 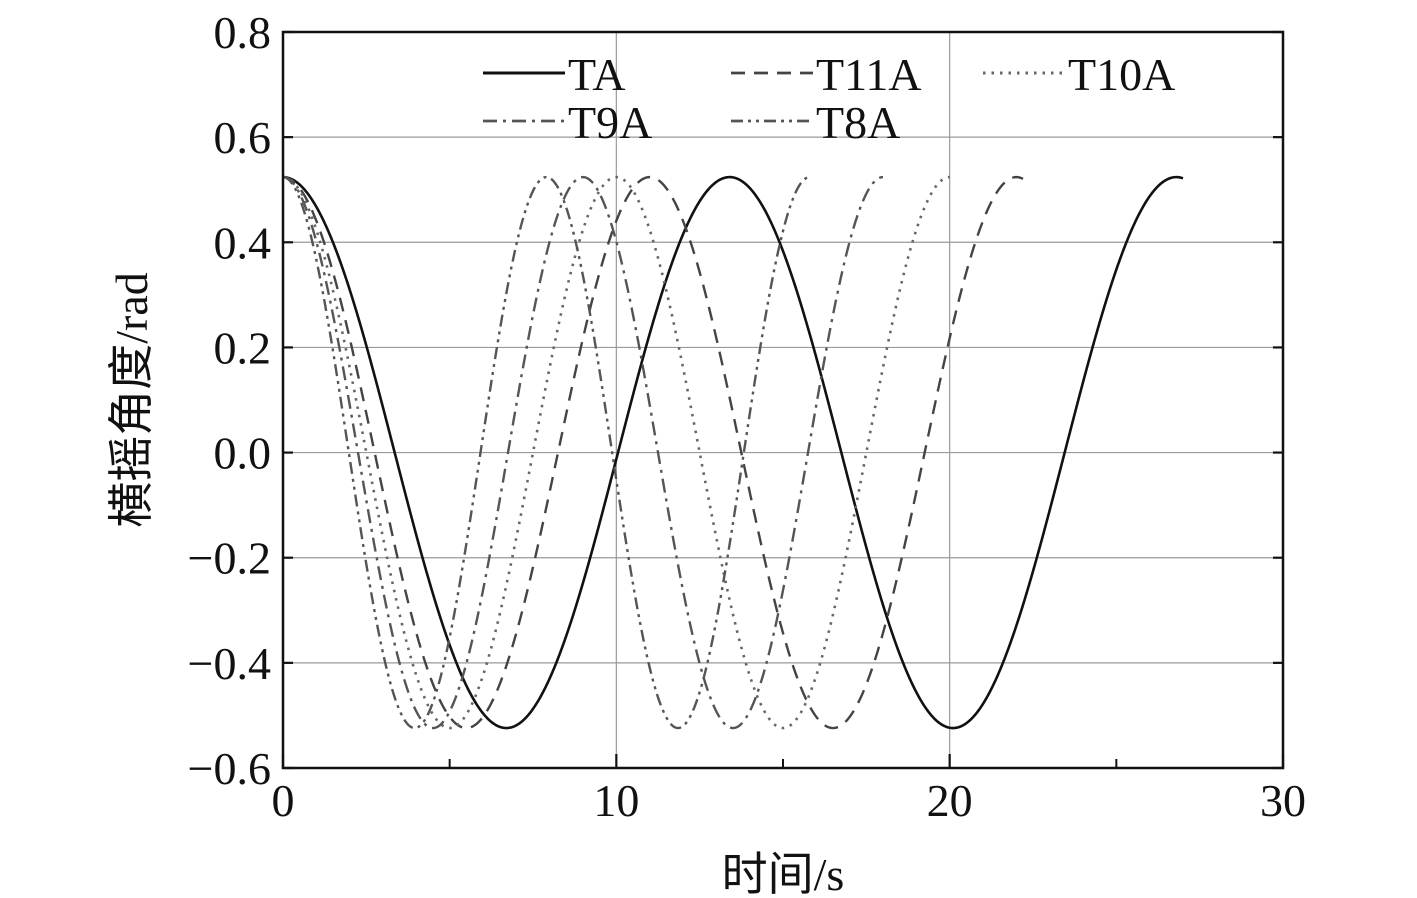 I want to click on y-axis-title: 横摇角度/rad, so click(x=131, y=400).